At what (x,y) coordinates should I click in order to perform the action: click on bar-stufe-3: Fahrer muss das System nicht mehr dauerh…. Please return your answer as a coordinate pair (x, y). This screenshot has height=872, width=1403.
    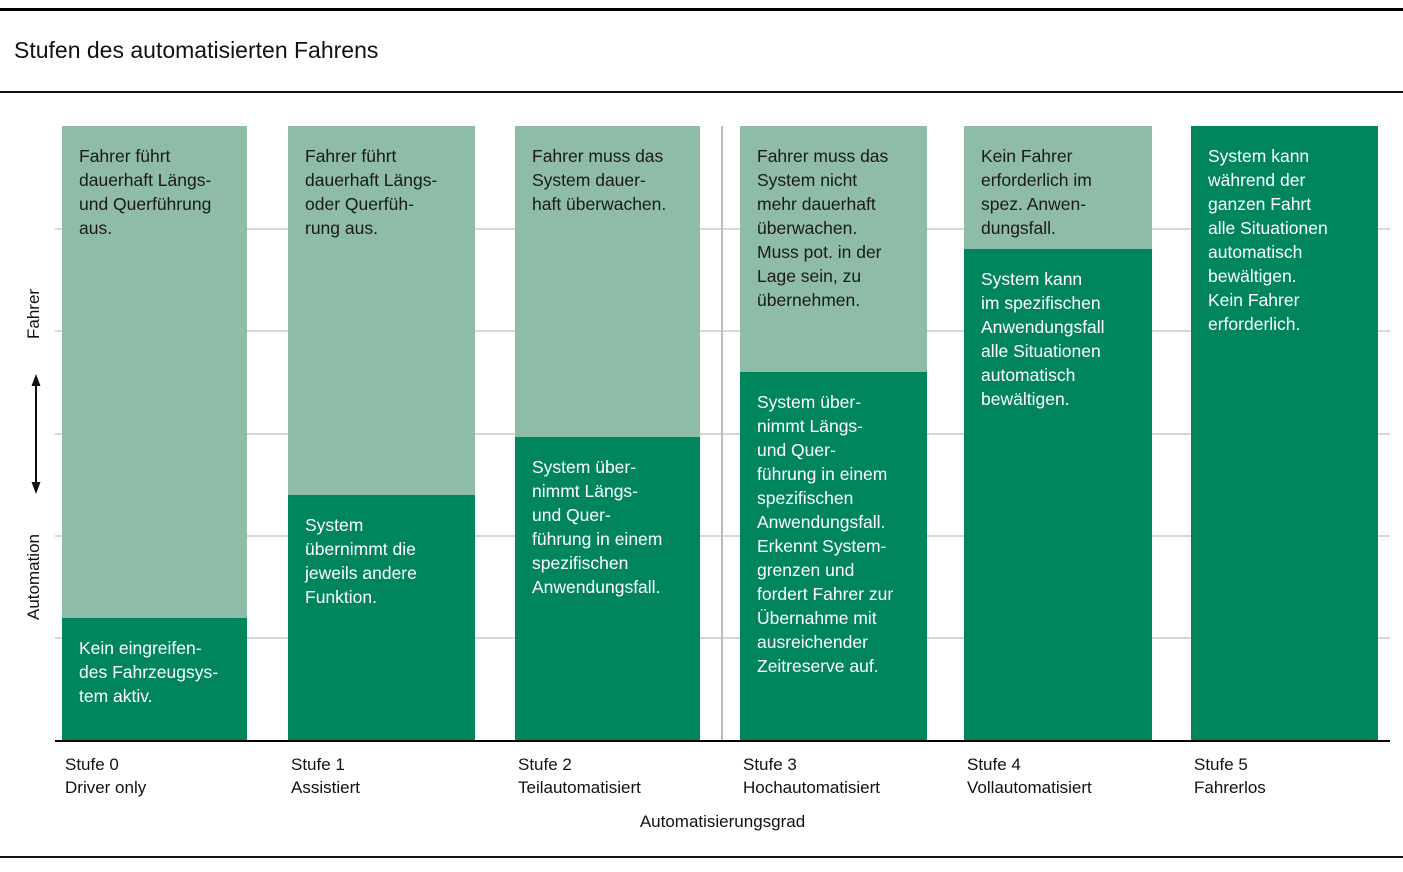
    Looking at the image, I should click on (833, 433).